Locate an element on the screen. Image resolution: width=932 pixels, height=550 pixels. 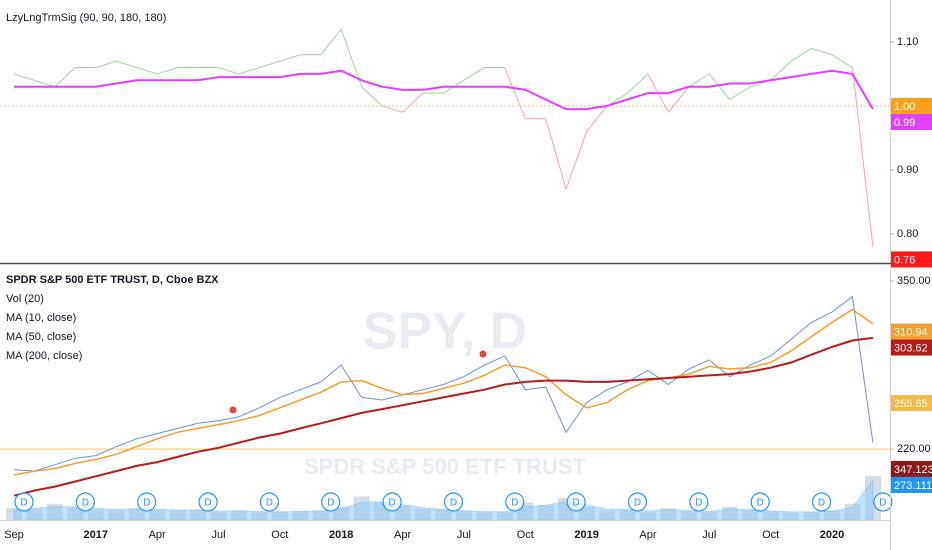
legend-entry: MA (200, close) is located at coordinates (44, 356).